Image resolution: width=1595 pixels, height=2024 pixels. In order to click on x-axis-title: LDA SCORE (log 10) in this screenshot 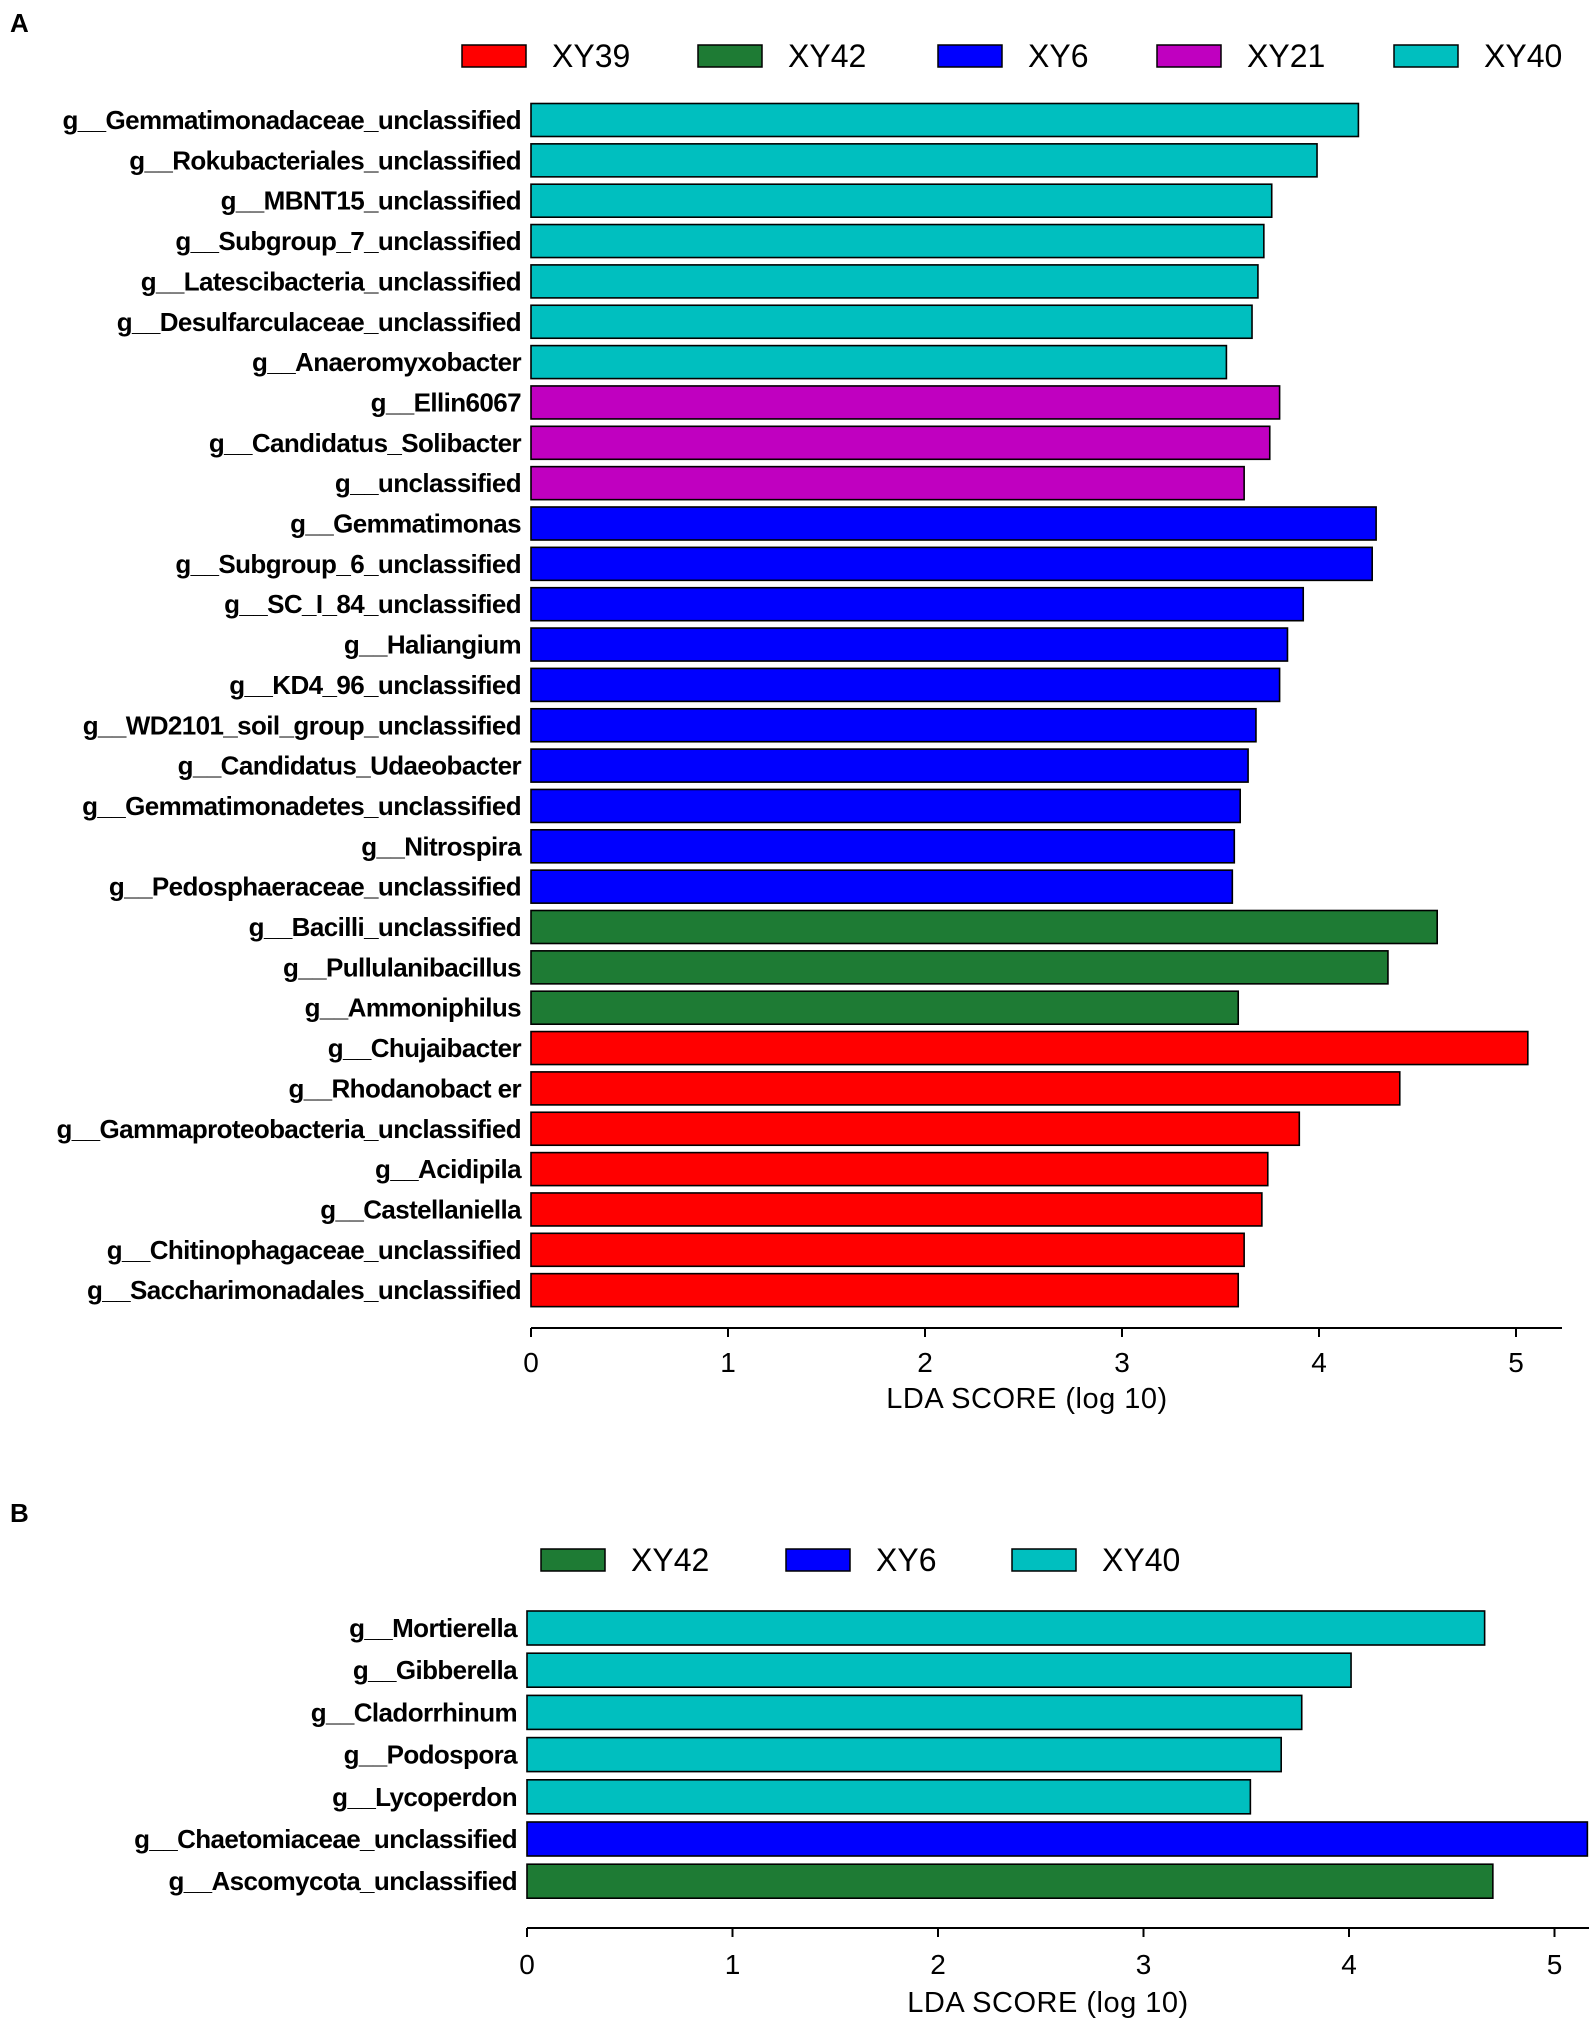, I will do `click(1026, 1399)`.